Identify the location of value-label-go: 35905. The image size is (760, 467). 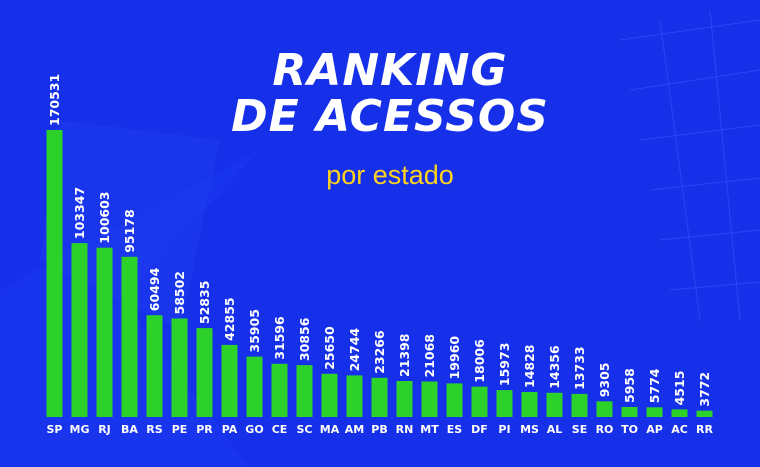
(254, 331).